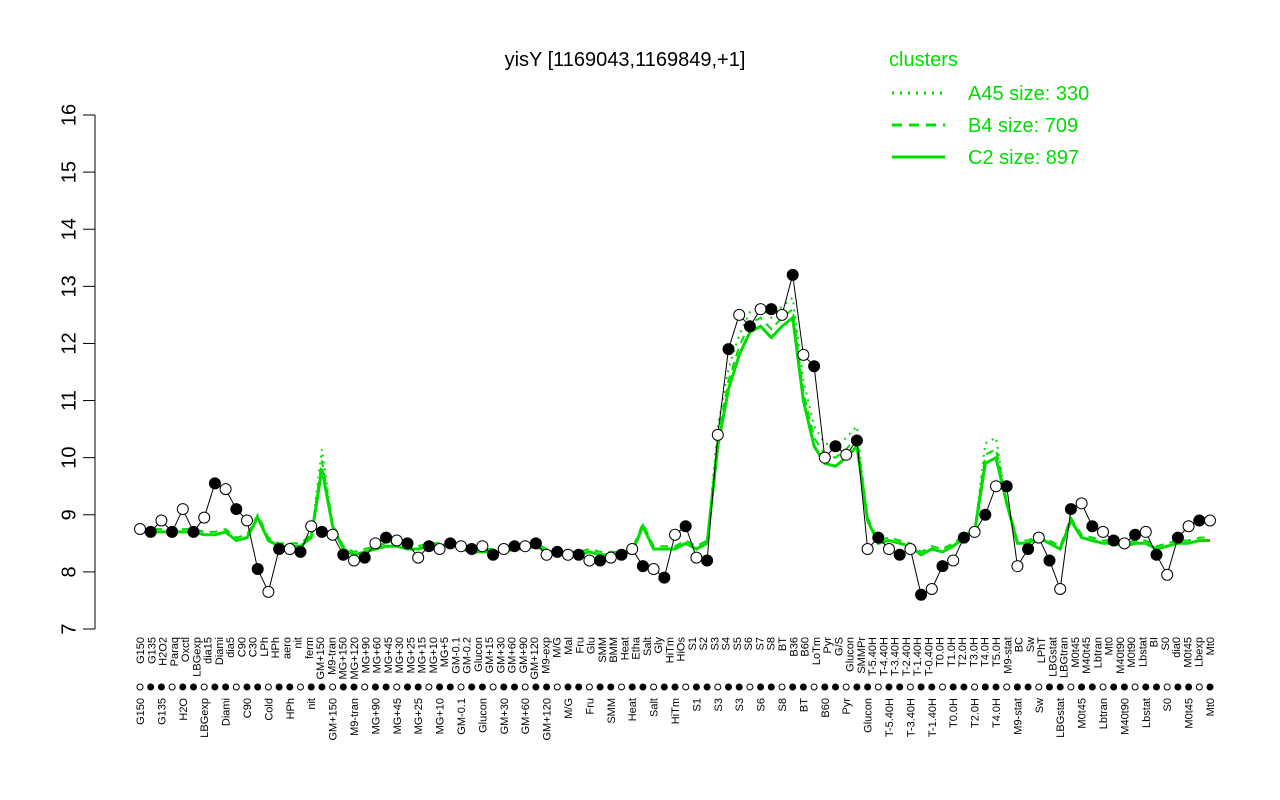 The width and height of the screenshot is (1280, 800). I want to click on x-tick-label: GM+30, so click(501, 655).